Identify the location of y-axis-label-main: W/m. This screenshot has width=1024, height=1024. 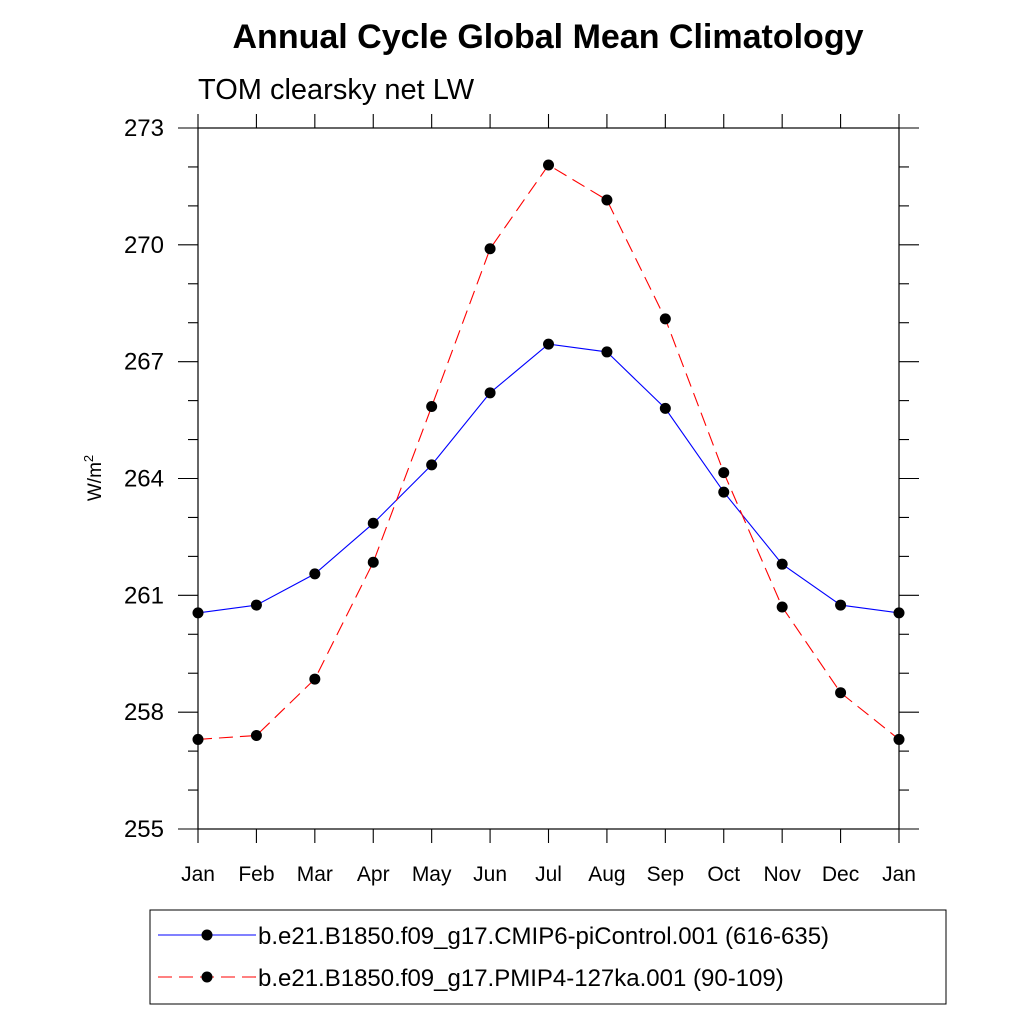
(95, 481).